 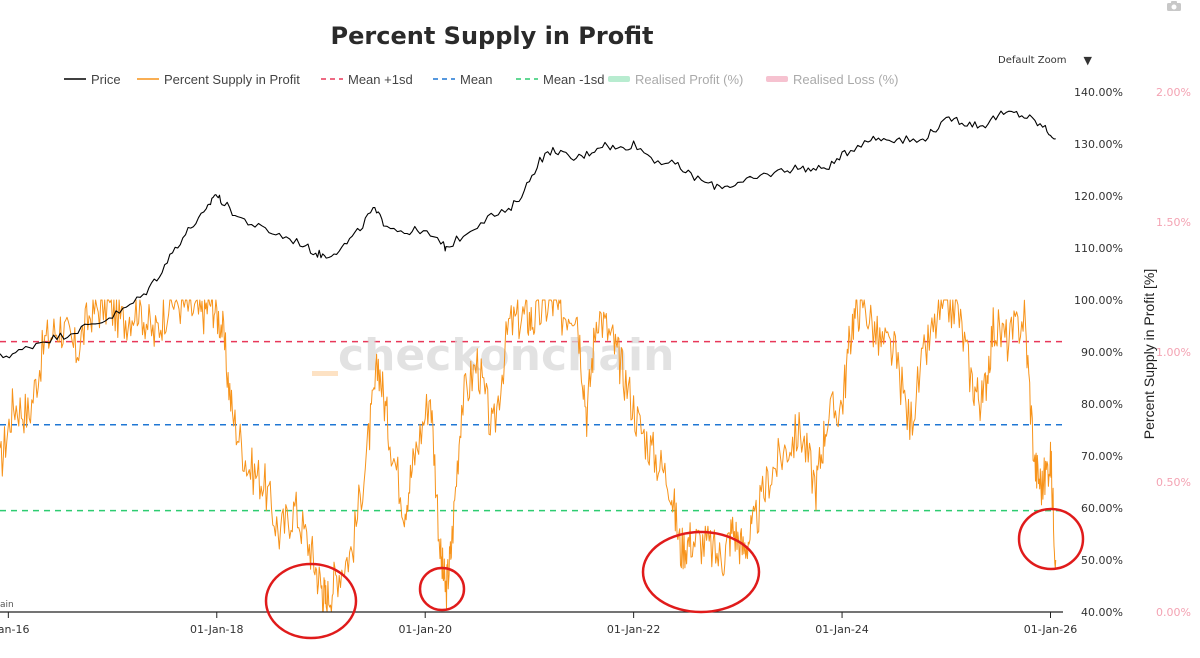 I want to click on x-tick-label: 01-Jan-24, so click(x=842, y=629).